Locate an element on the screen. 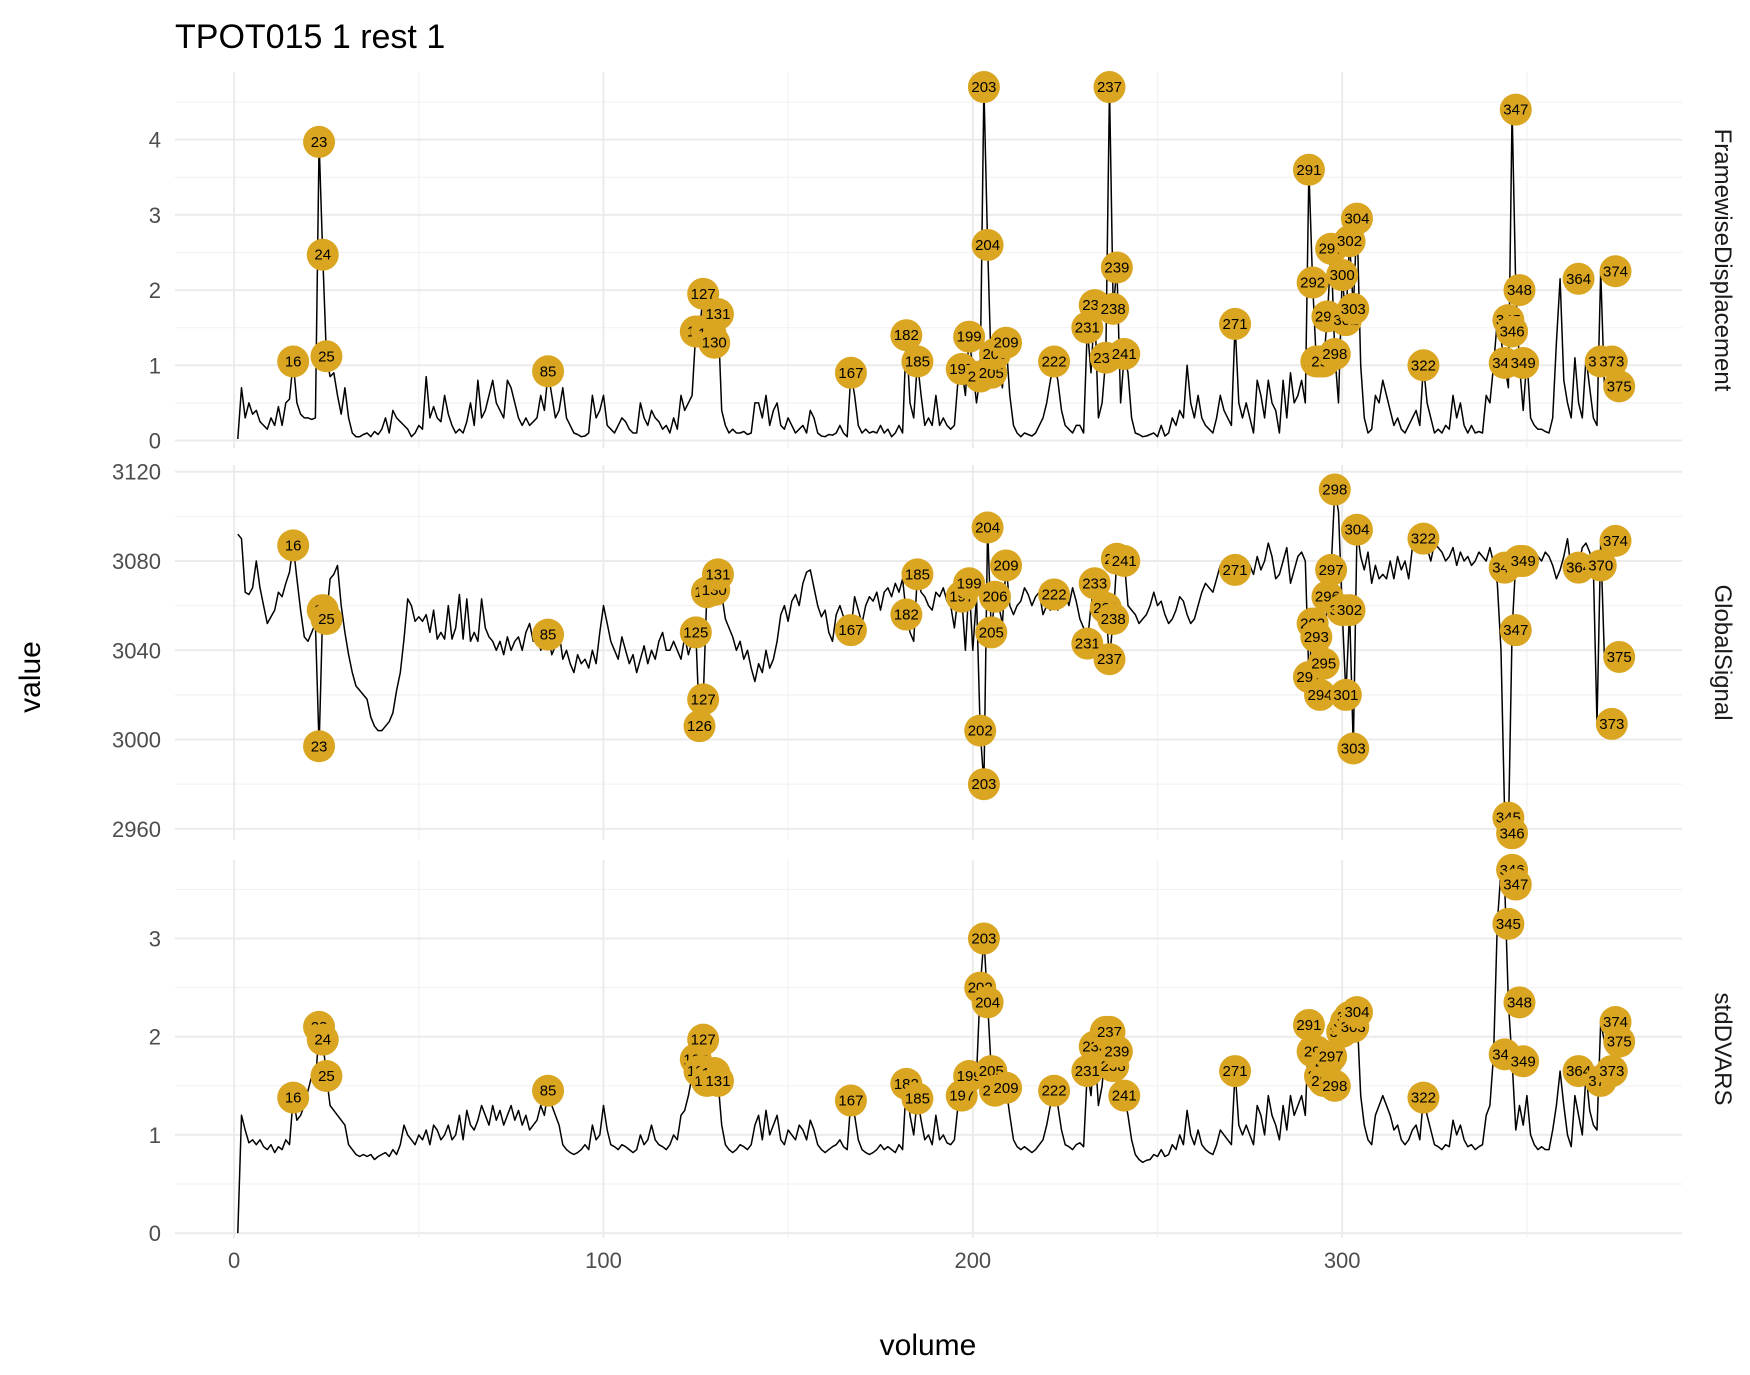 This screenshot has width=1750, height=1375. outlier-label: 85 is located at coordinates (548, 1091).